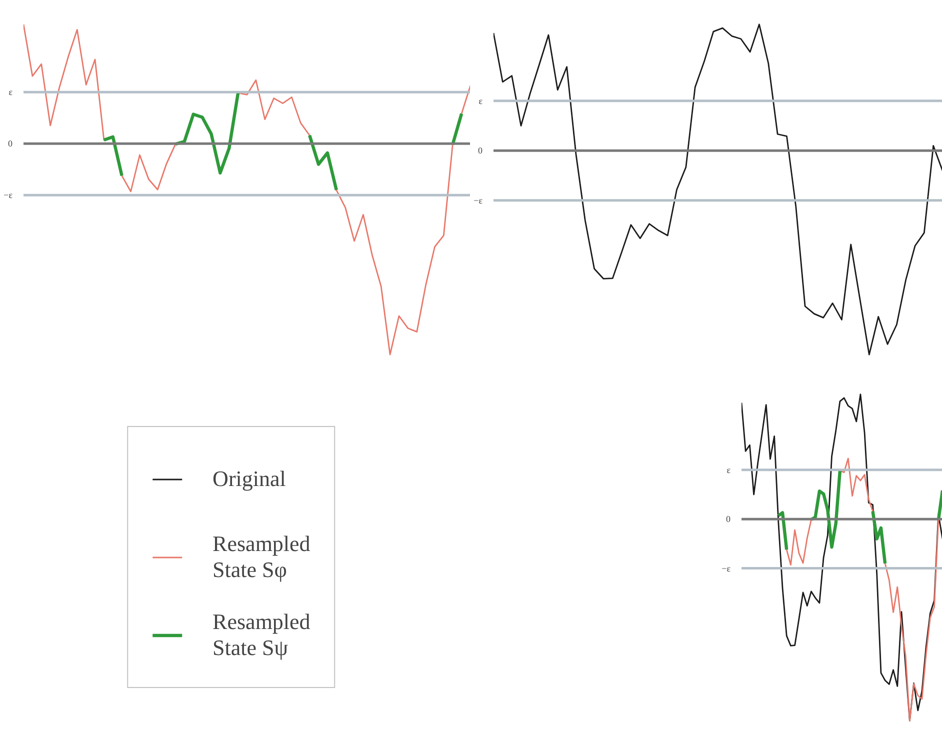 The image size is (942, 742). I want to click on legend-label: Resampled State Sψ, so click(261, 635).